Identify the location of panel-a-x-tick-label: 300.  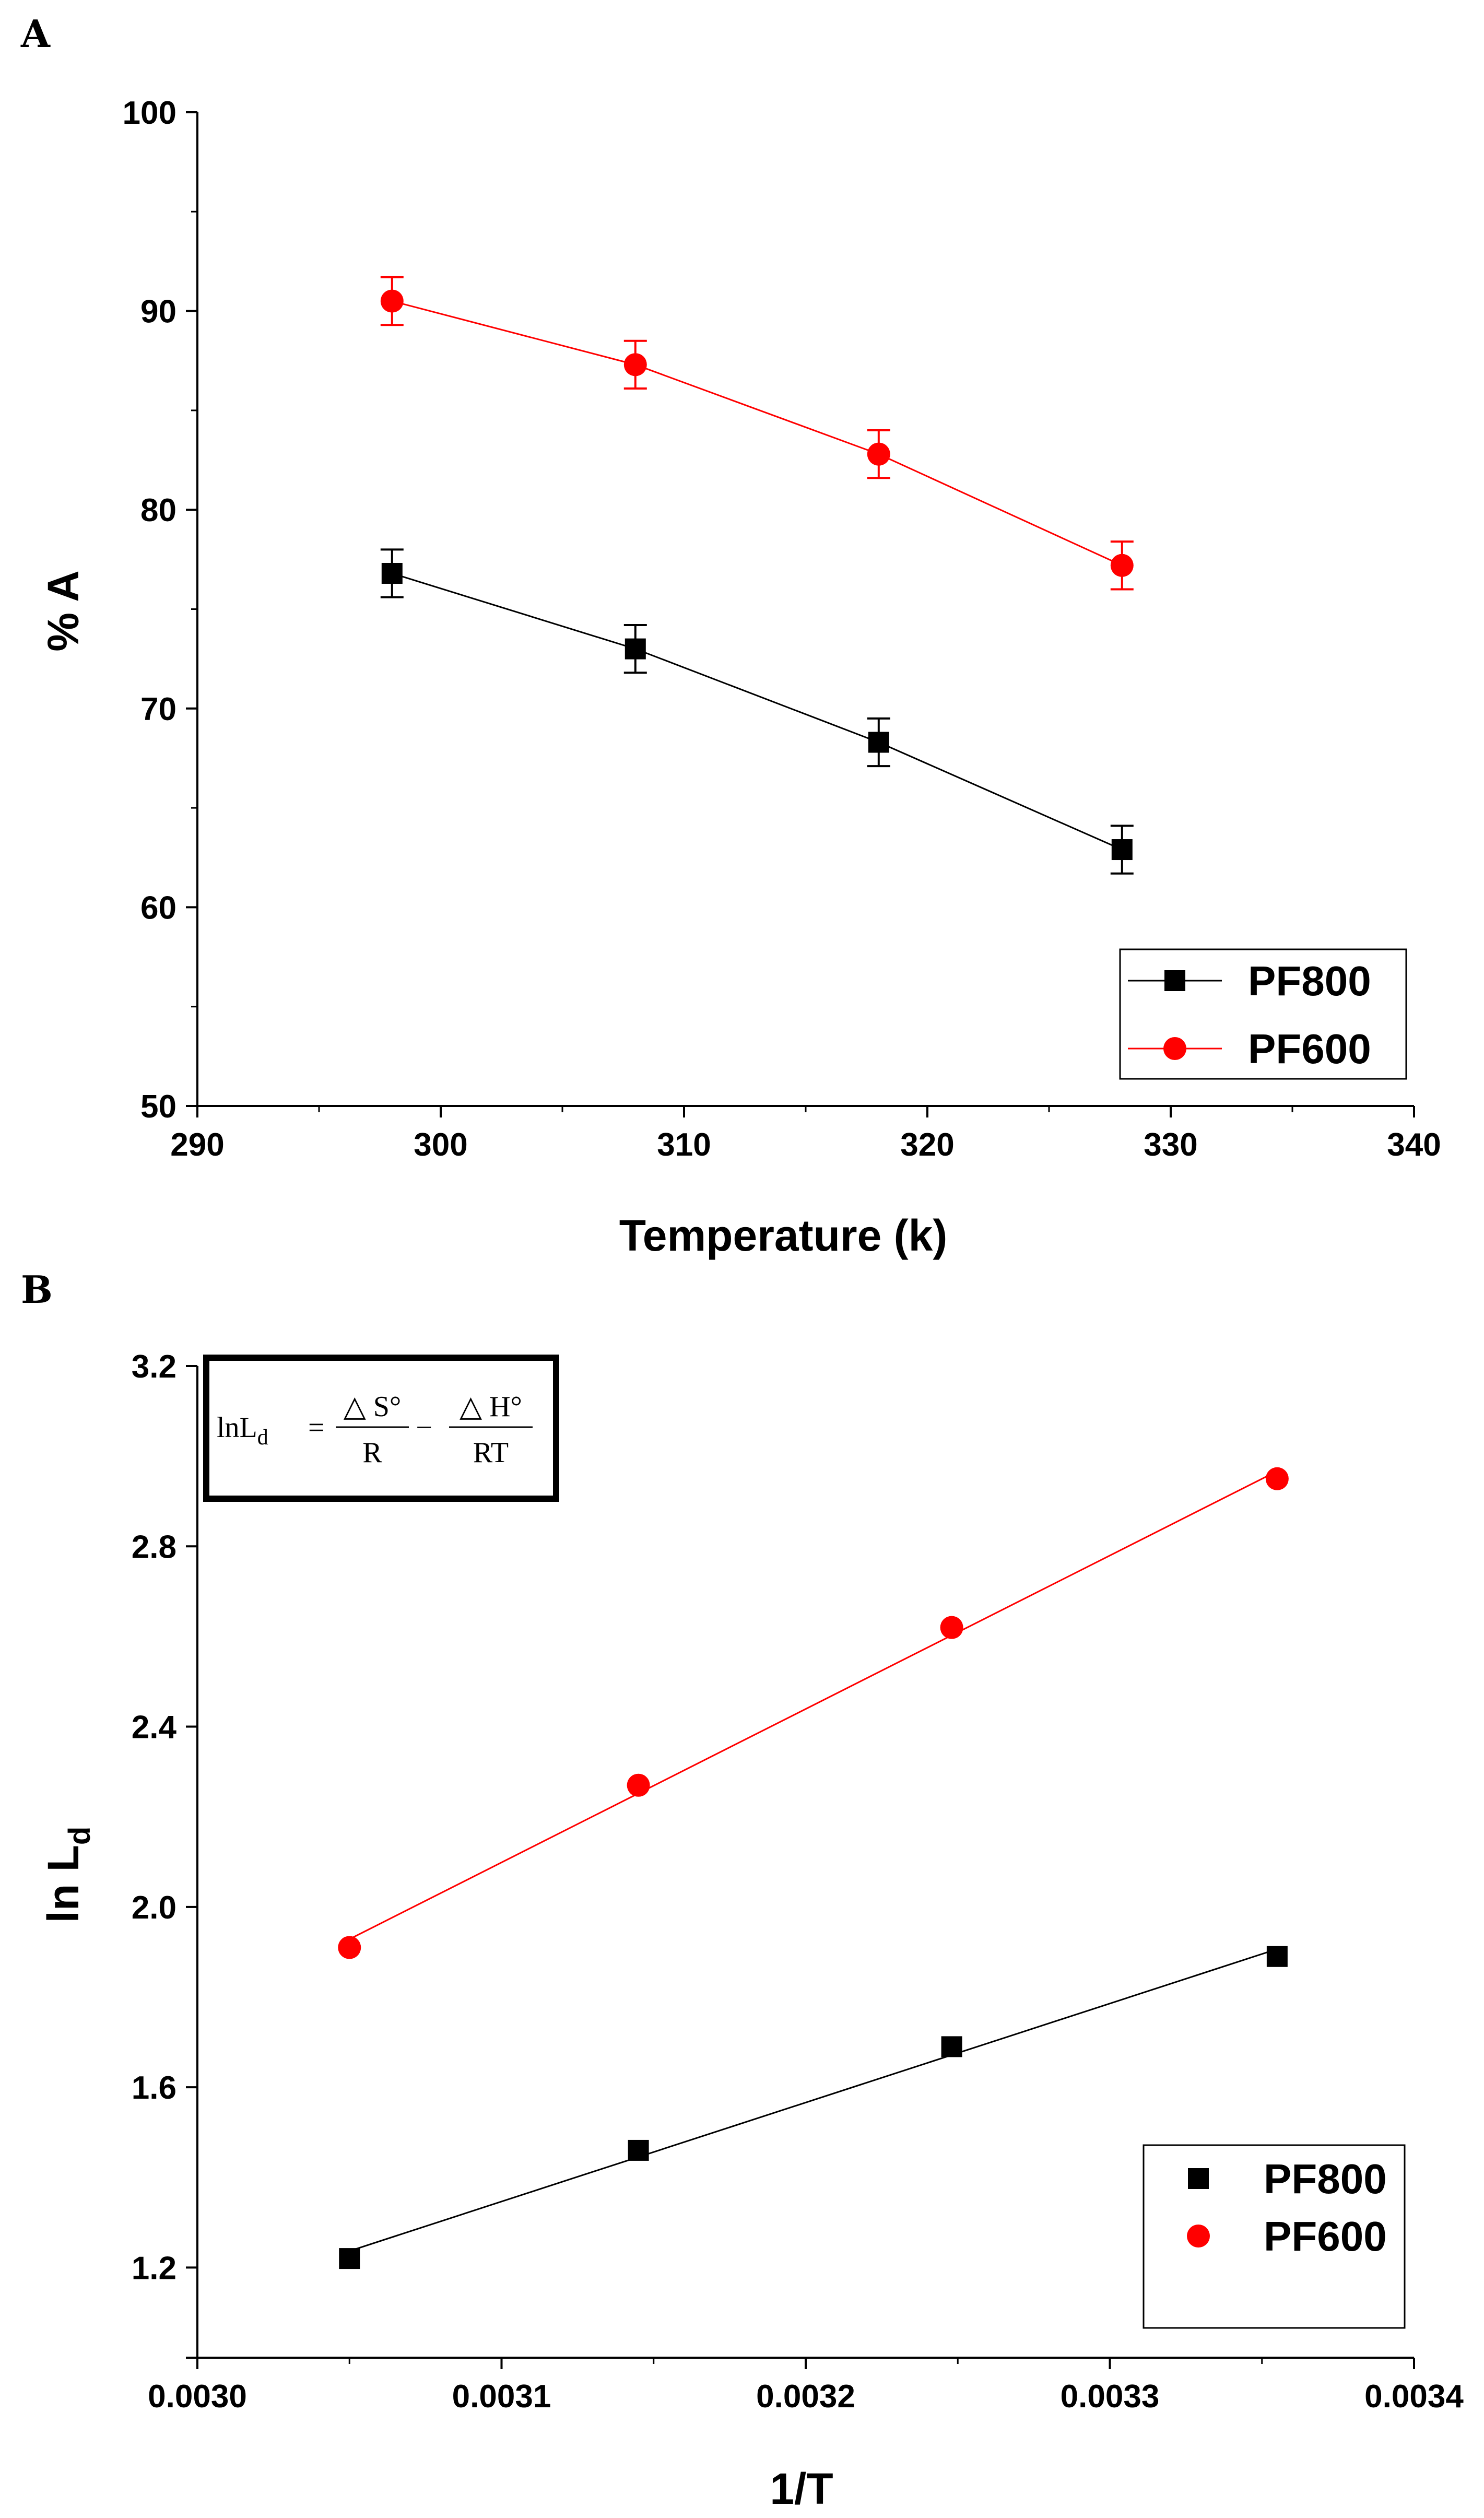
(440, 1145).